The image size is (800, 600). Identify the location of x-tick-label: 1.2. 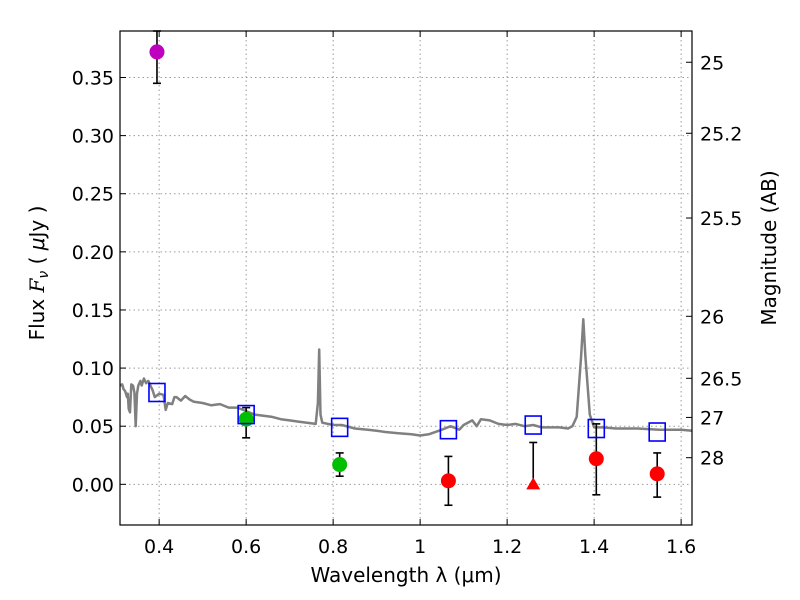
(507, 547).